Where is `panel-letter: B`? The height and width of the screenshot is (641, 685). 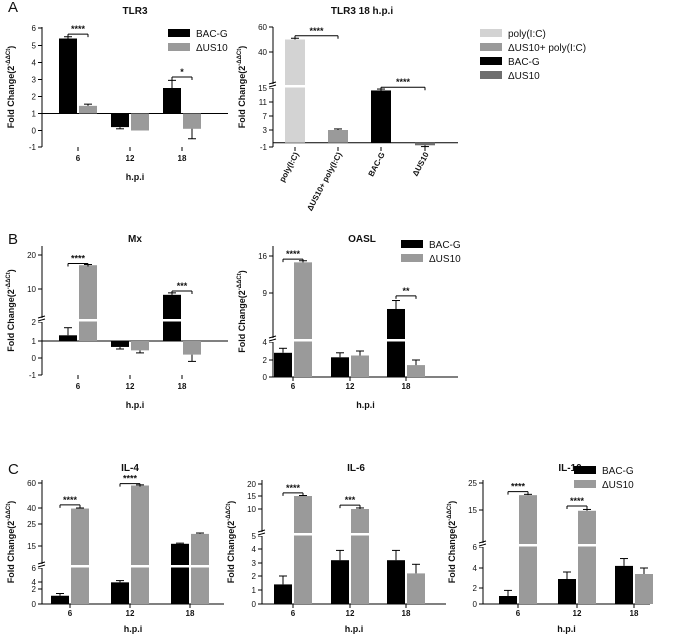
panel-letter: B is located at coordinates (13, 239).